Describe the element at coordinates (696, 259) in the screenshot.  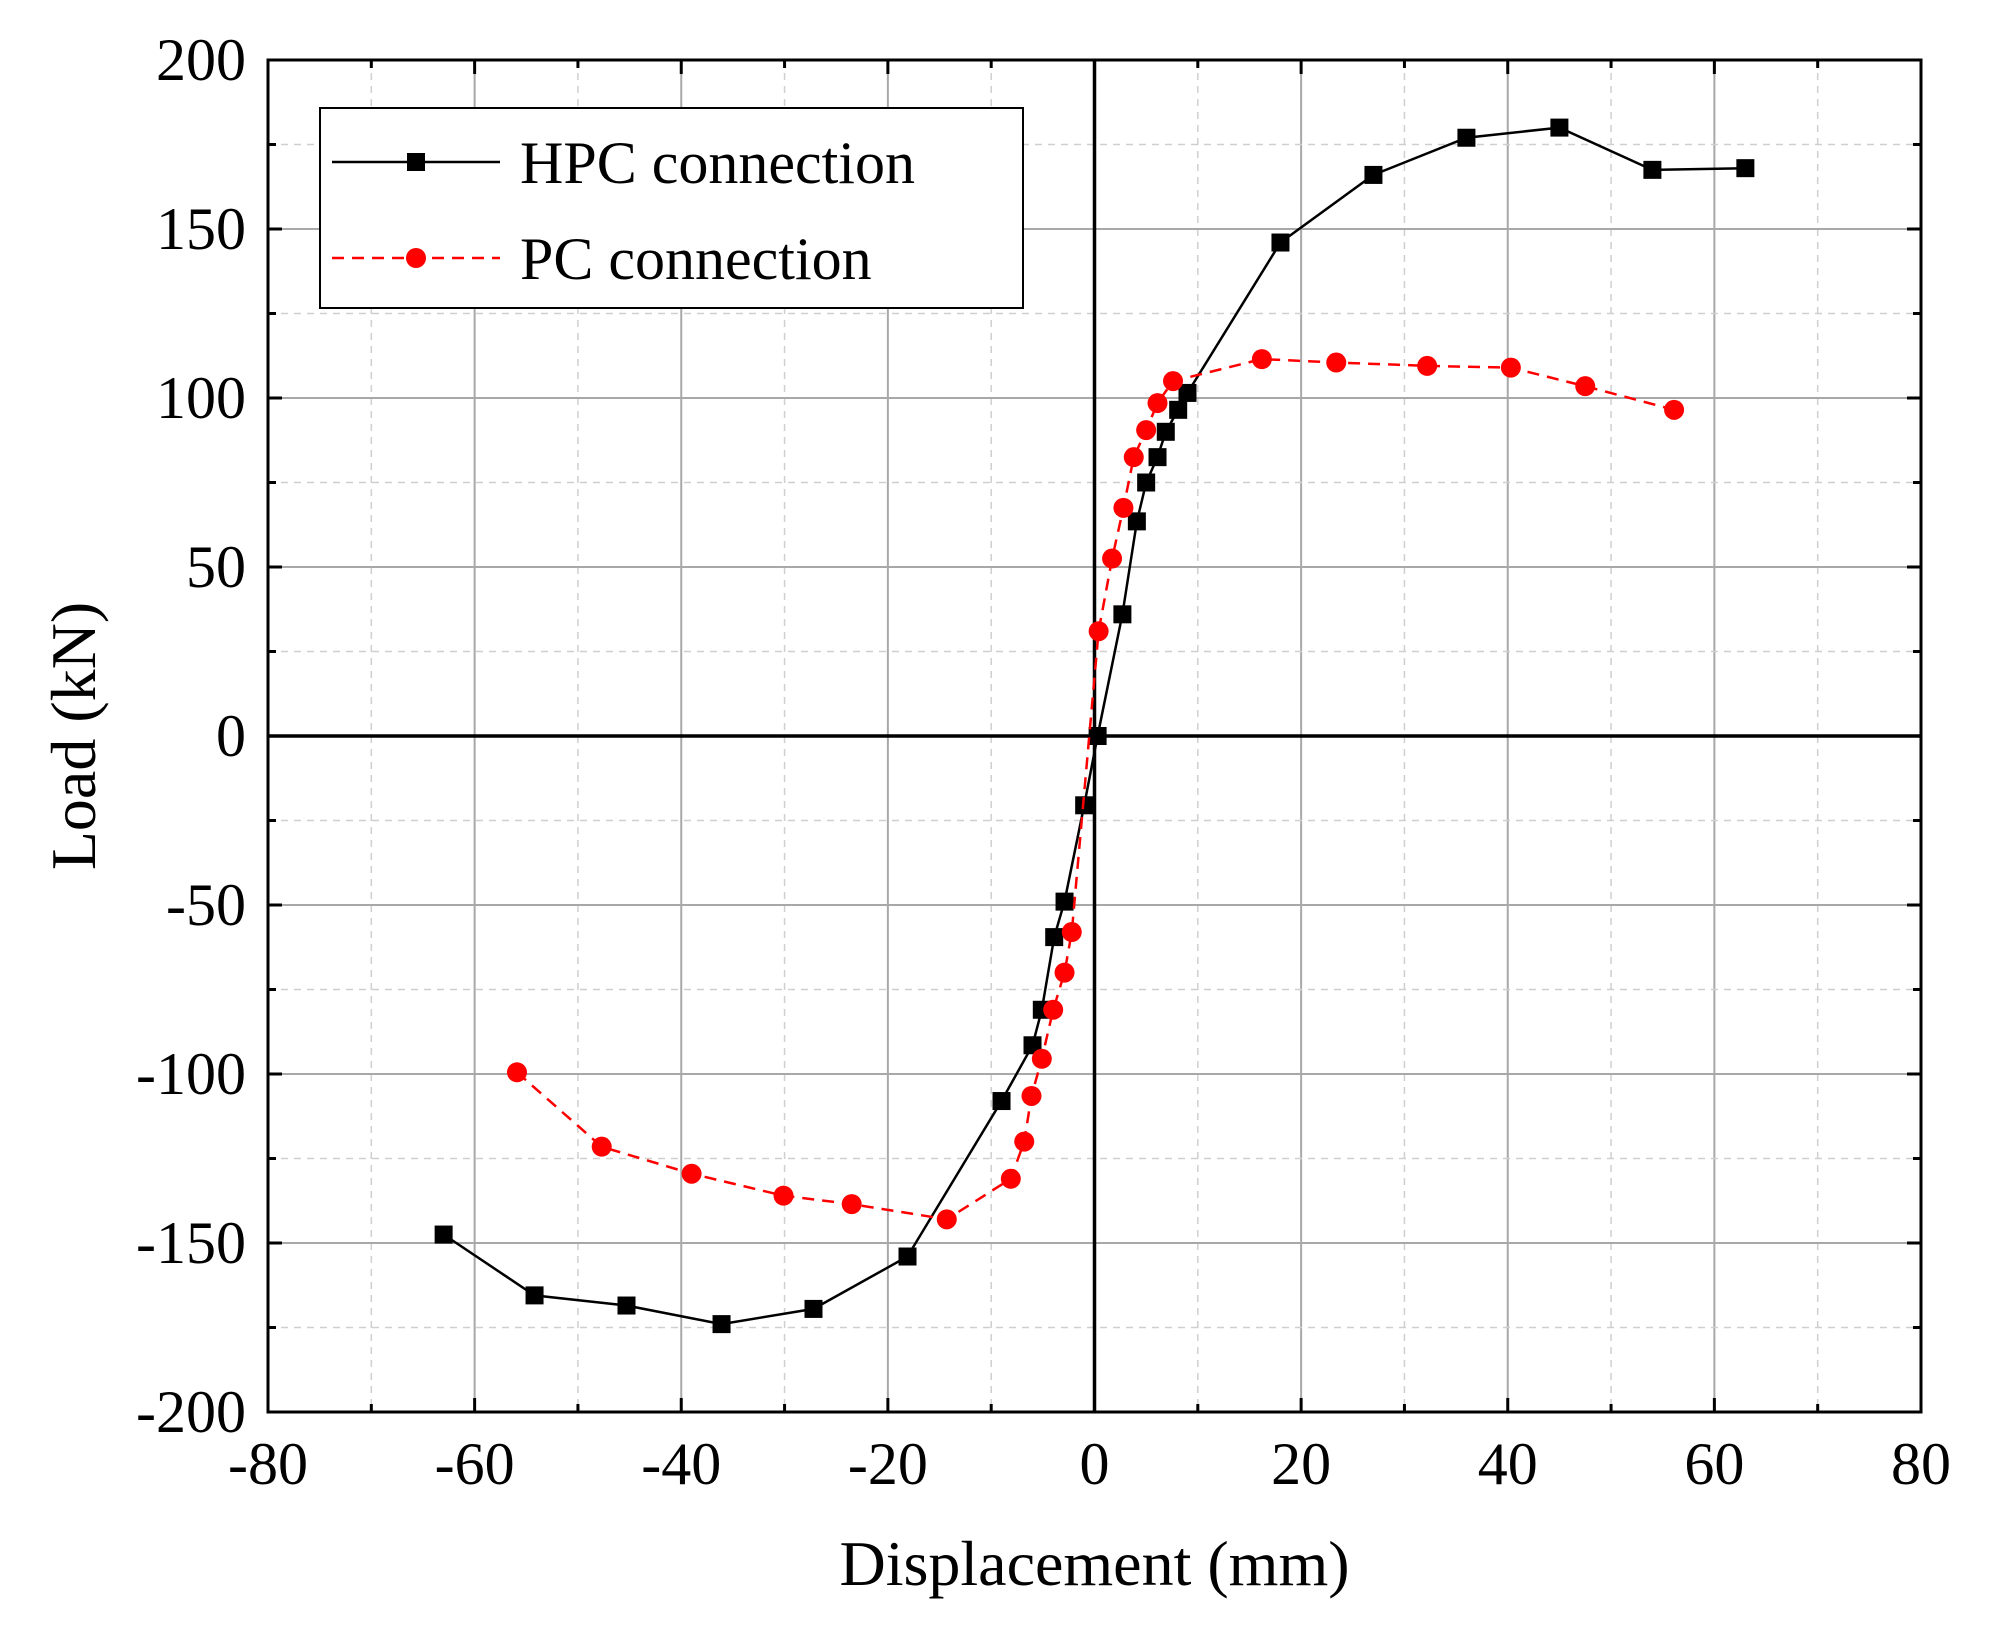
I see `legend-label-pc: PC connection` at that location.